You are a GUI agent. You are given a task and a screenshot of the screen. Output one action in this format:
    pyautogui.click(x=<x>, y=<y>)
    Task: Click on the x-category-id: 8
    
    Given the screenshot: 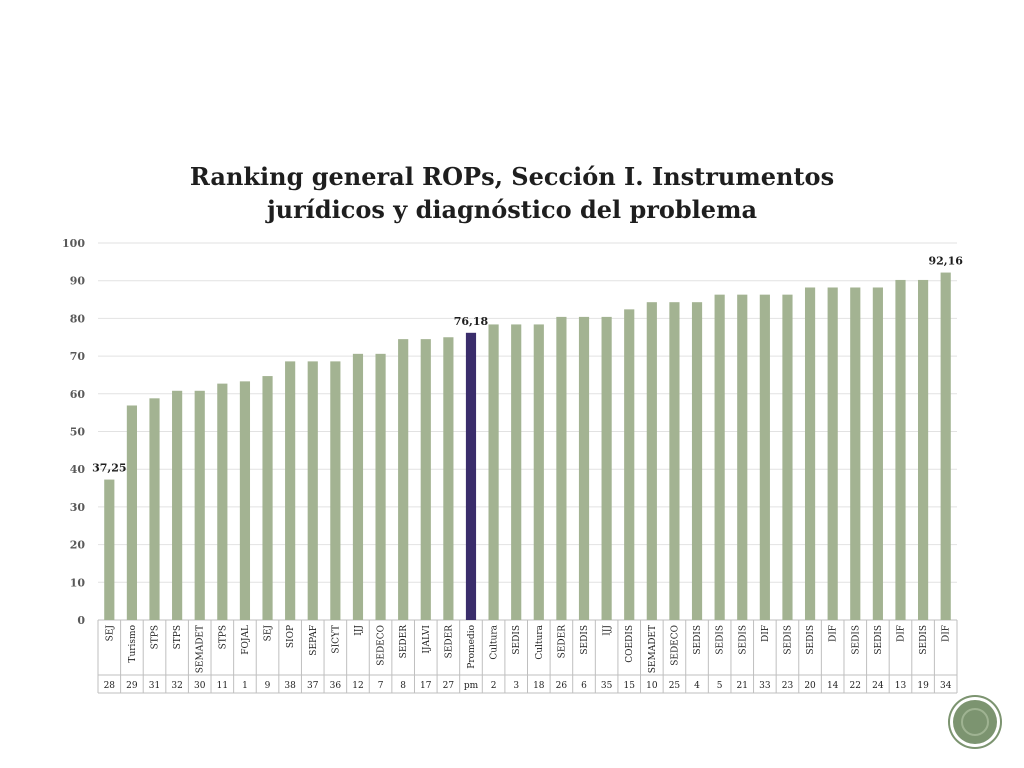 What is the action you would take?
    pyautogui.click(x=403, y=686)
    